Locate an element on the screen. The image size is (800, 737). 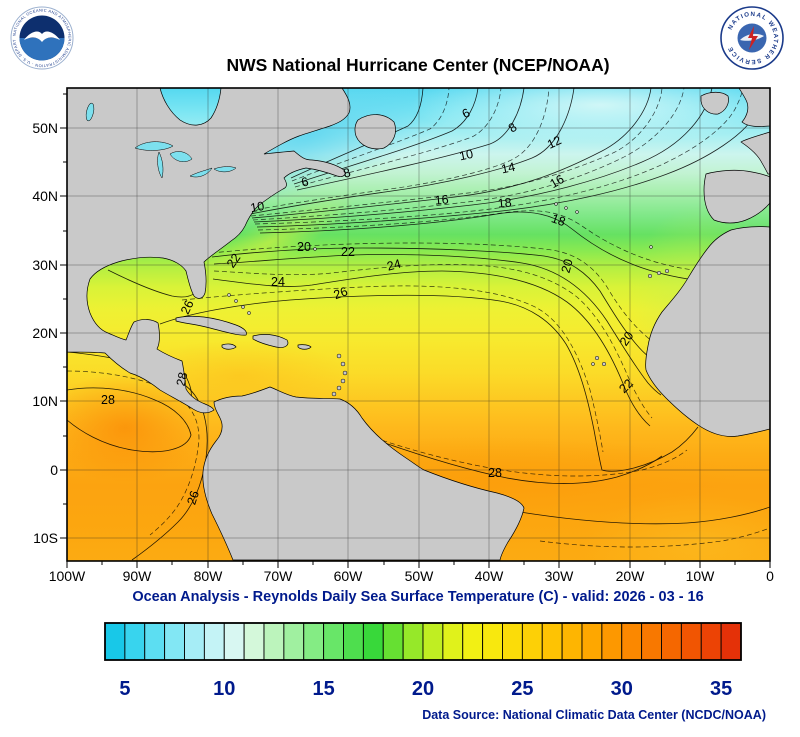
colorbar-tick-label: 20 is located at coordinates (423, 689).